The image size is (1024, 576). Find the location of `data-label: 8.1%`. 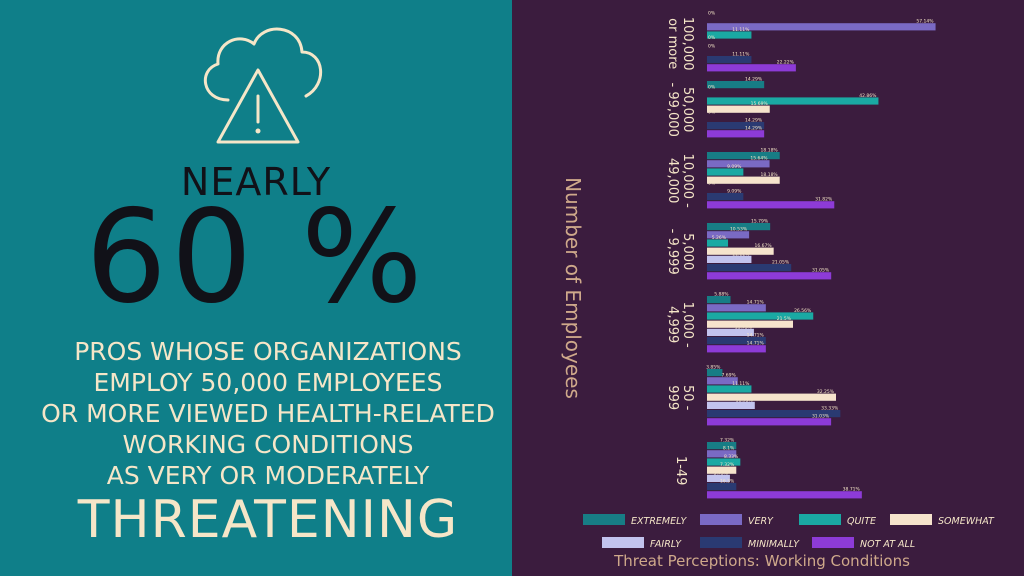

data-label: 8.1% is located at coordinates (729, 449).